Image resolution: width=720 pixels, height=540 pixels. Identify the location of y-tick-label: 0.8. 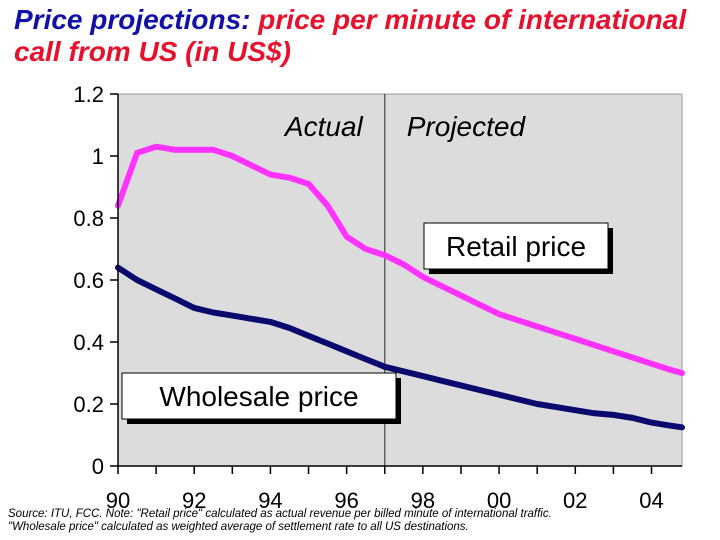
(88, 218).